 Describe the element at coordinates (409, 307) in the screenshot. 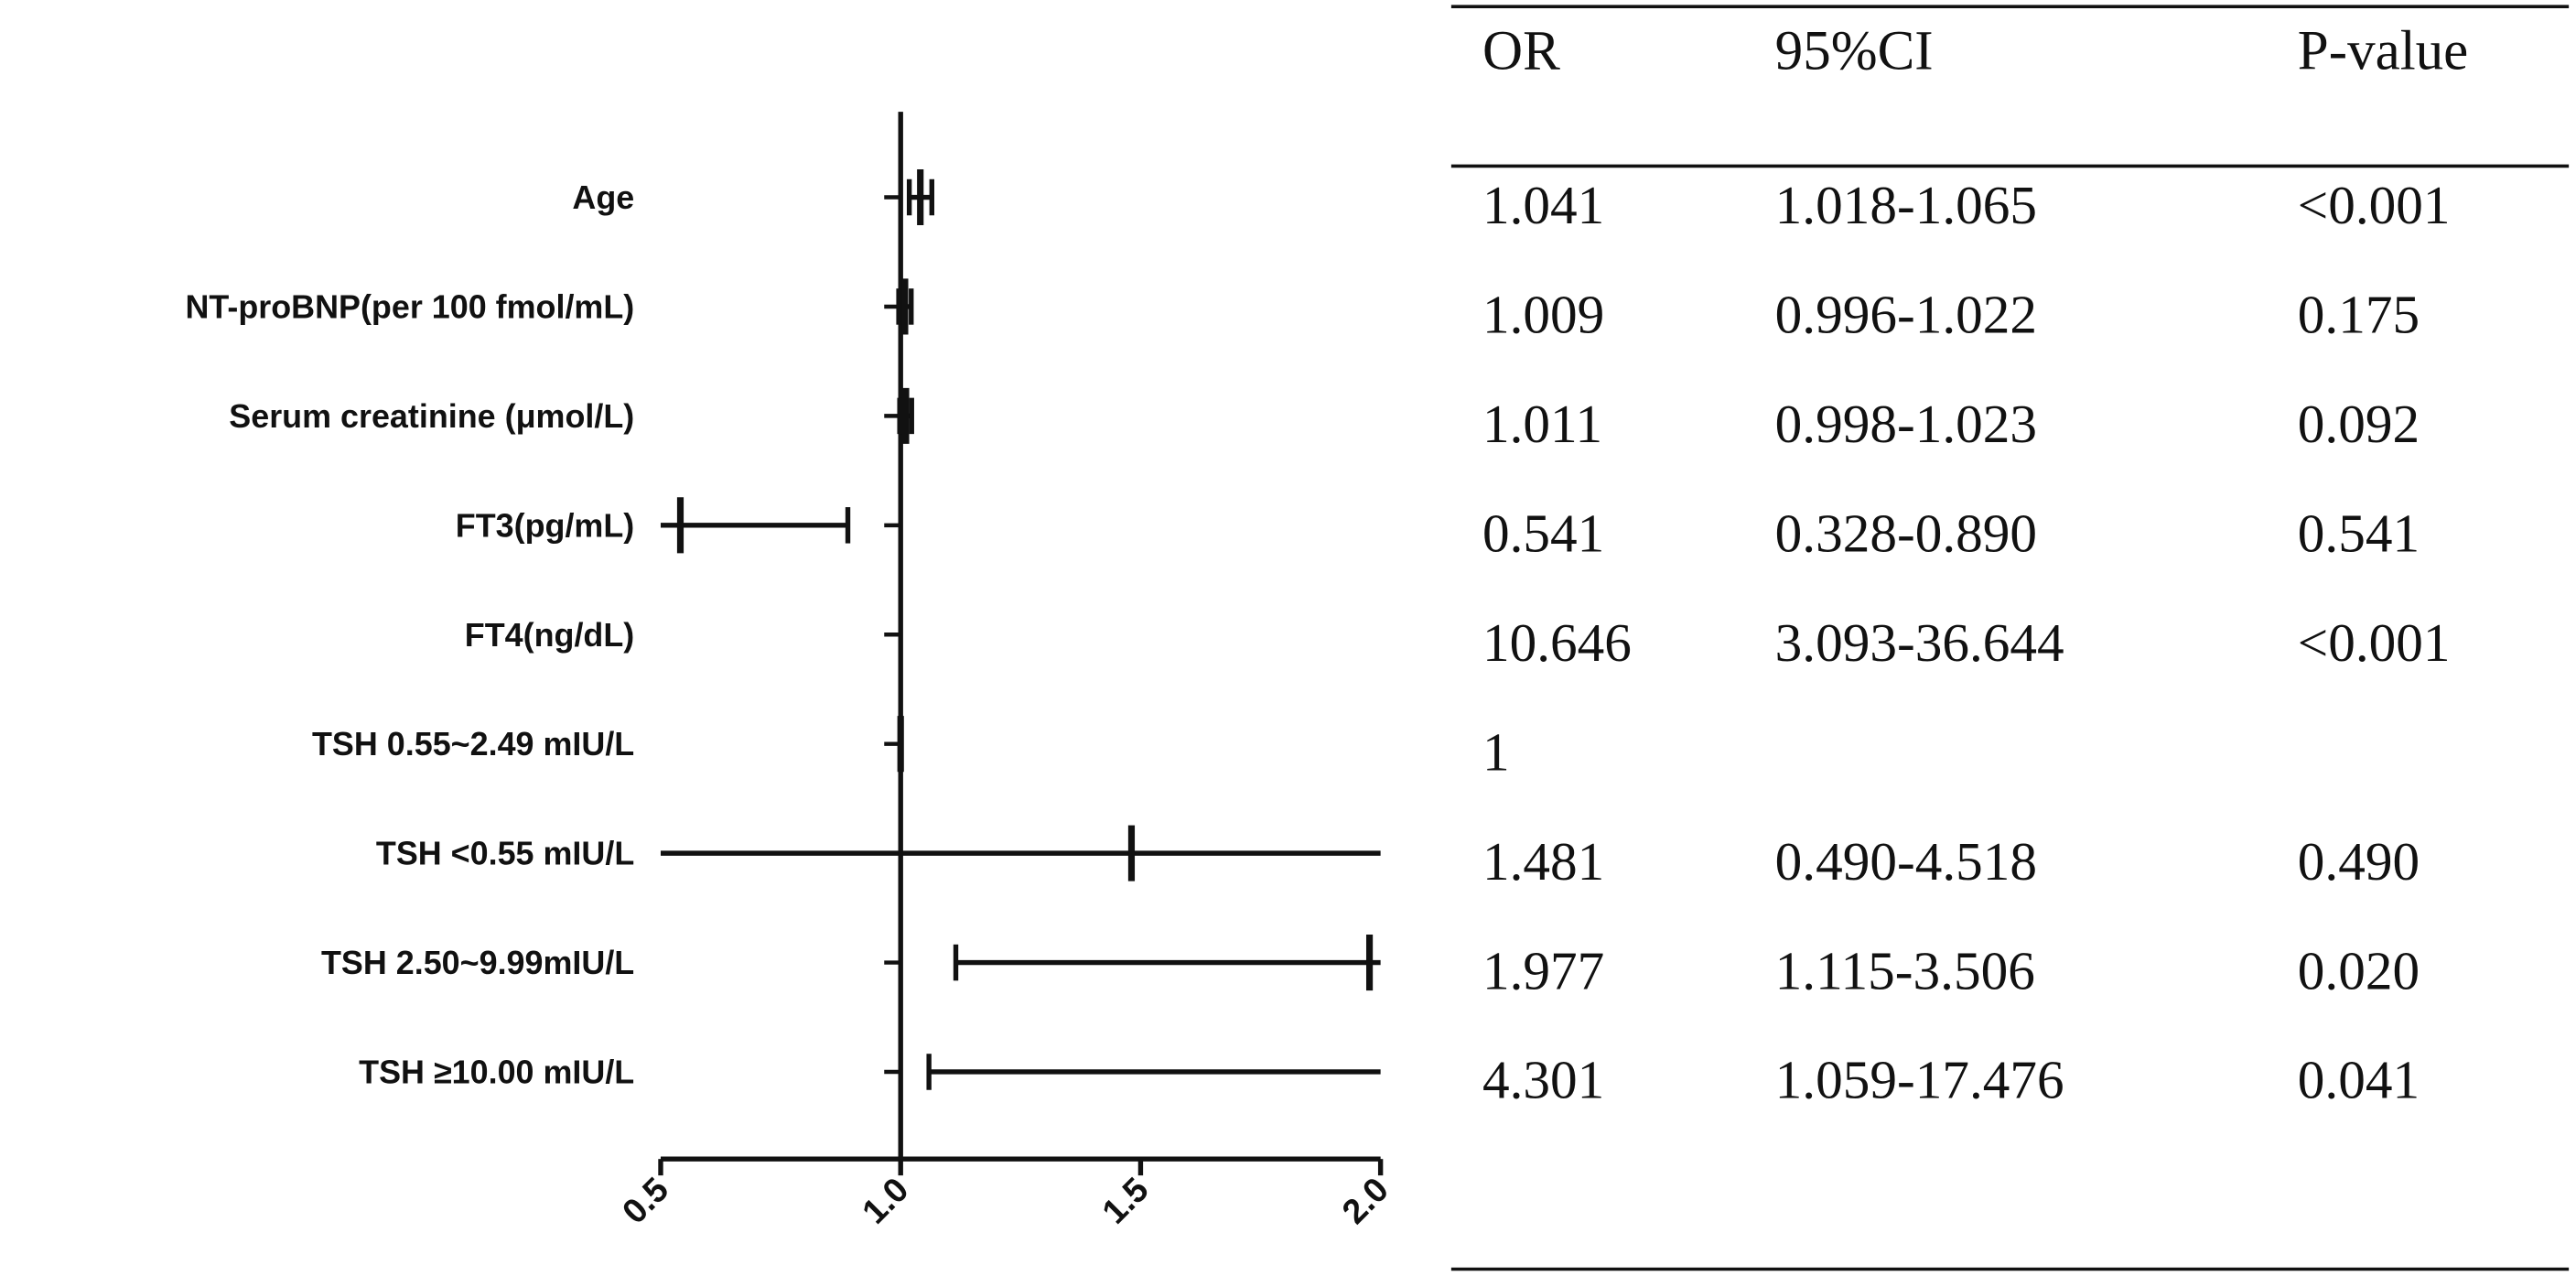

I see `row-label: NT-proBNP(per 100 fmol/mL)` at that location.